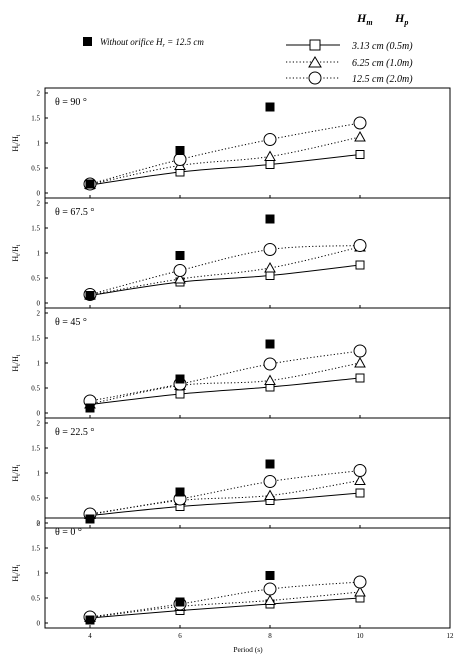 This screenshot has width=459, height=660. Describe the element at coordinates (382, 63) in the screenshot. I see `legend-entry-2-label: 6.25 cm (1.0m)` at that location.